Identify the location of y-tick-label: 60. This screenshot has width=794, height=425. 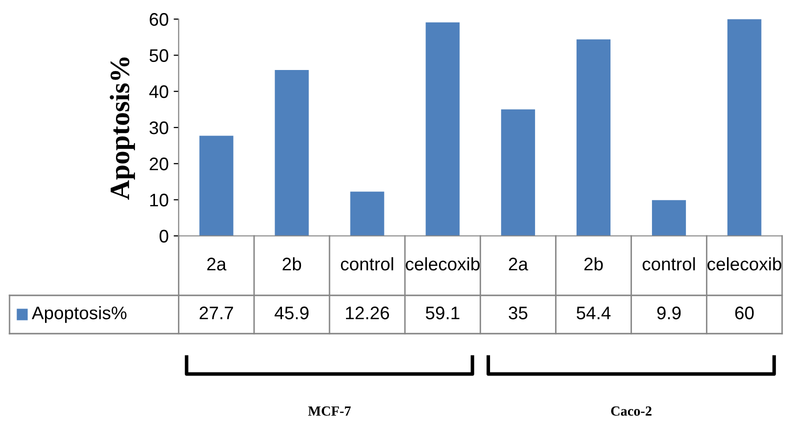
(159, 19).